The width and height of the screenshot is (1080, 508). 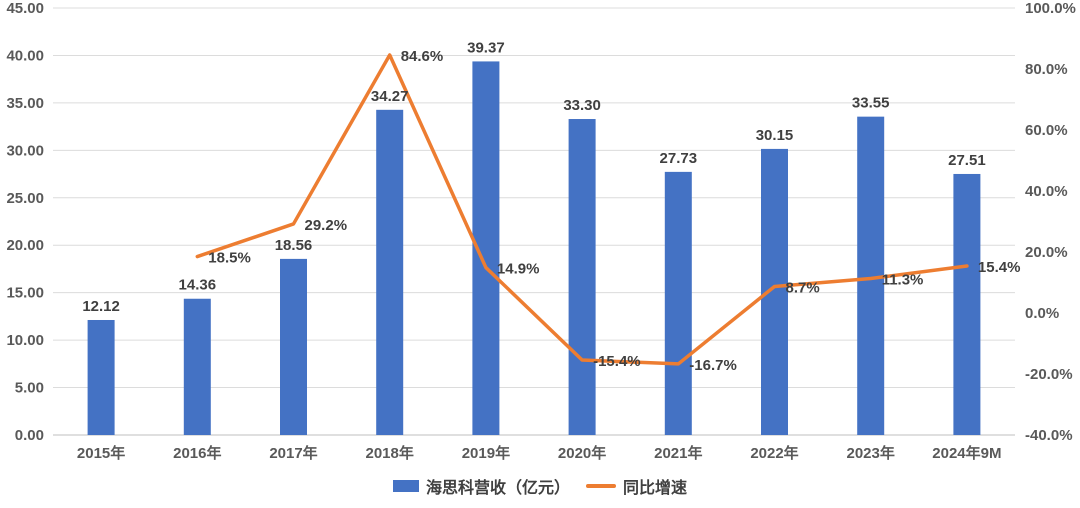 I want to click on bar-value-label: 33.30, so click(x=582, y=105).